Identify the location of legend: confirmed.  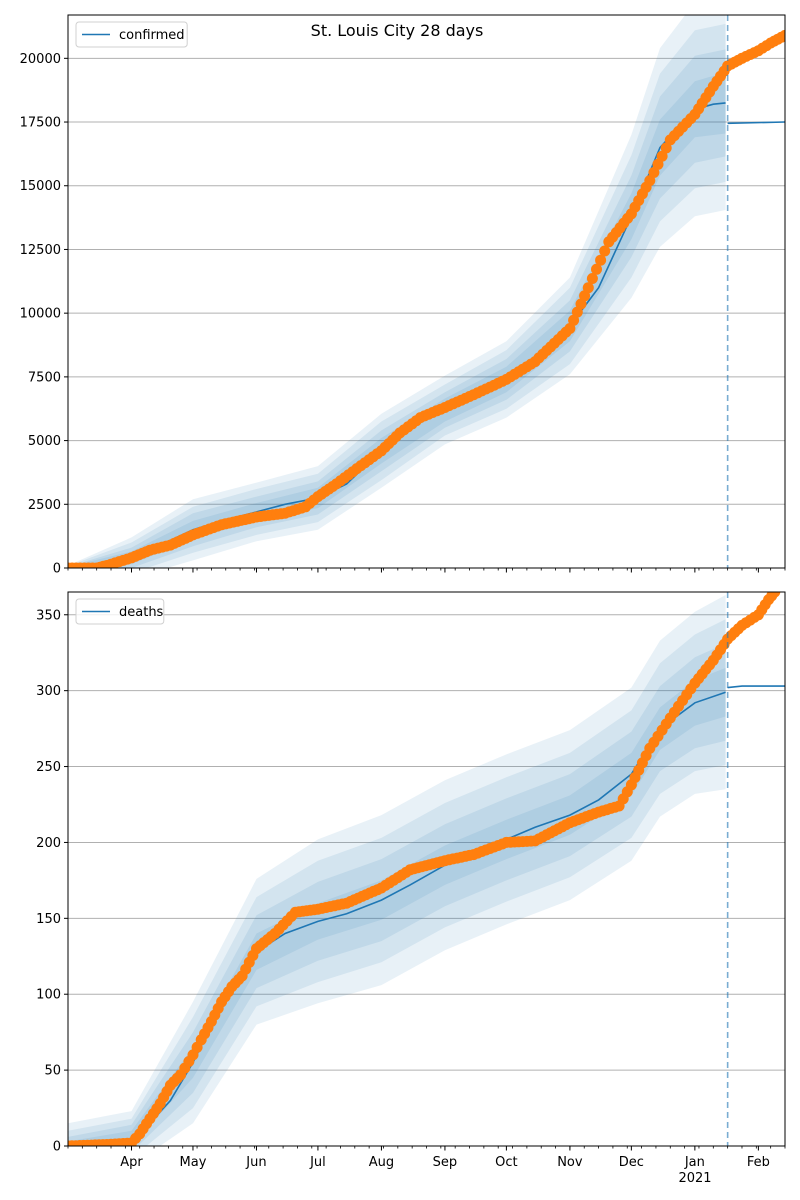
(131, 34).